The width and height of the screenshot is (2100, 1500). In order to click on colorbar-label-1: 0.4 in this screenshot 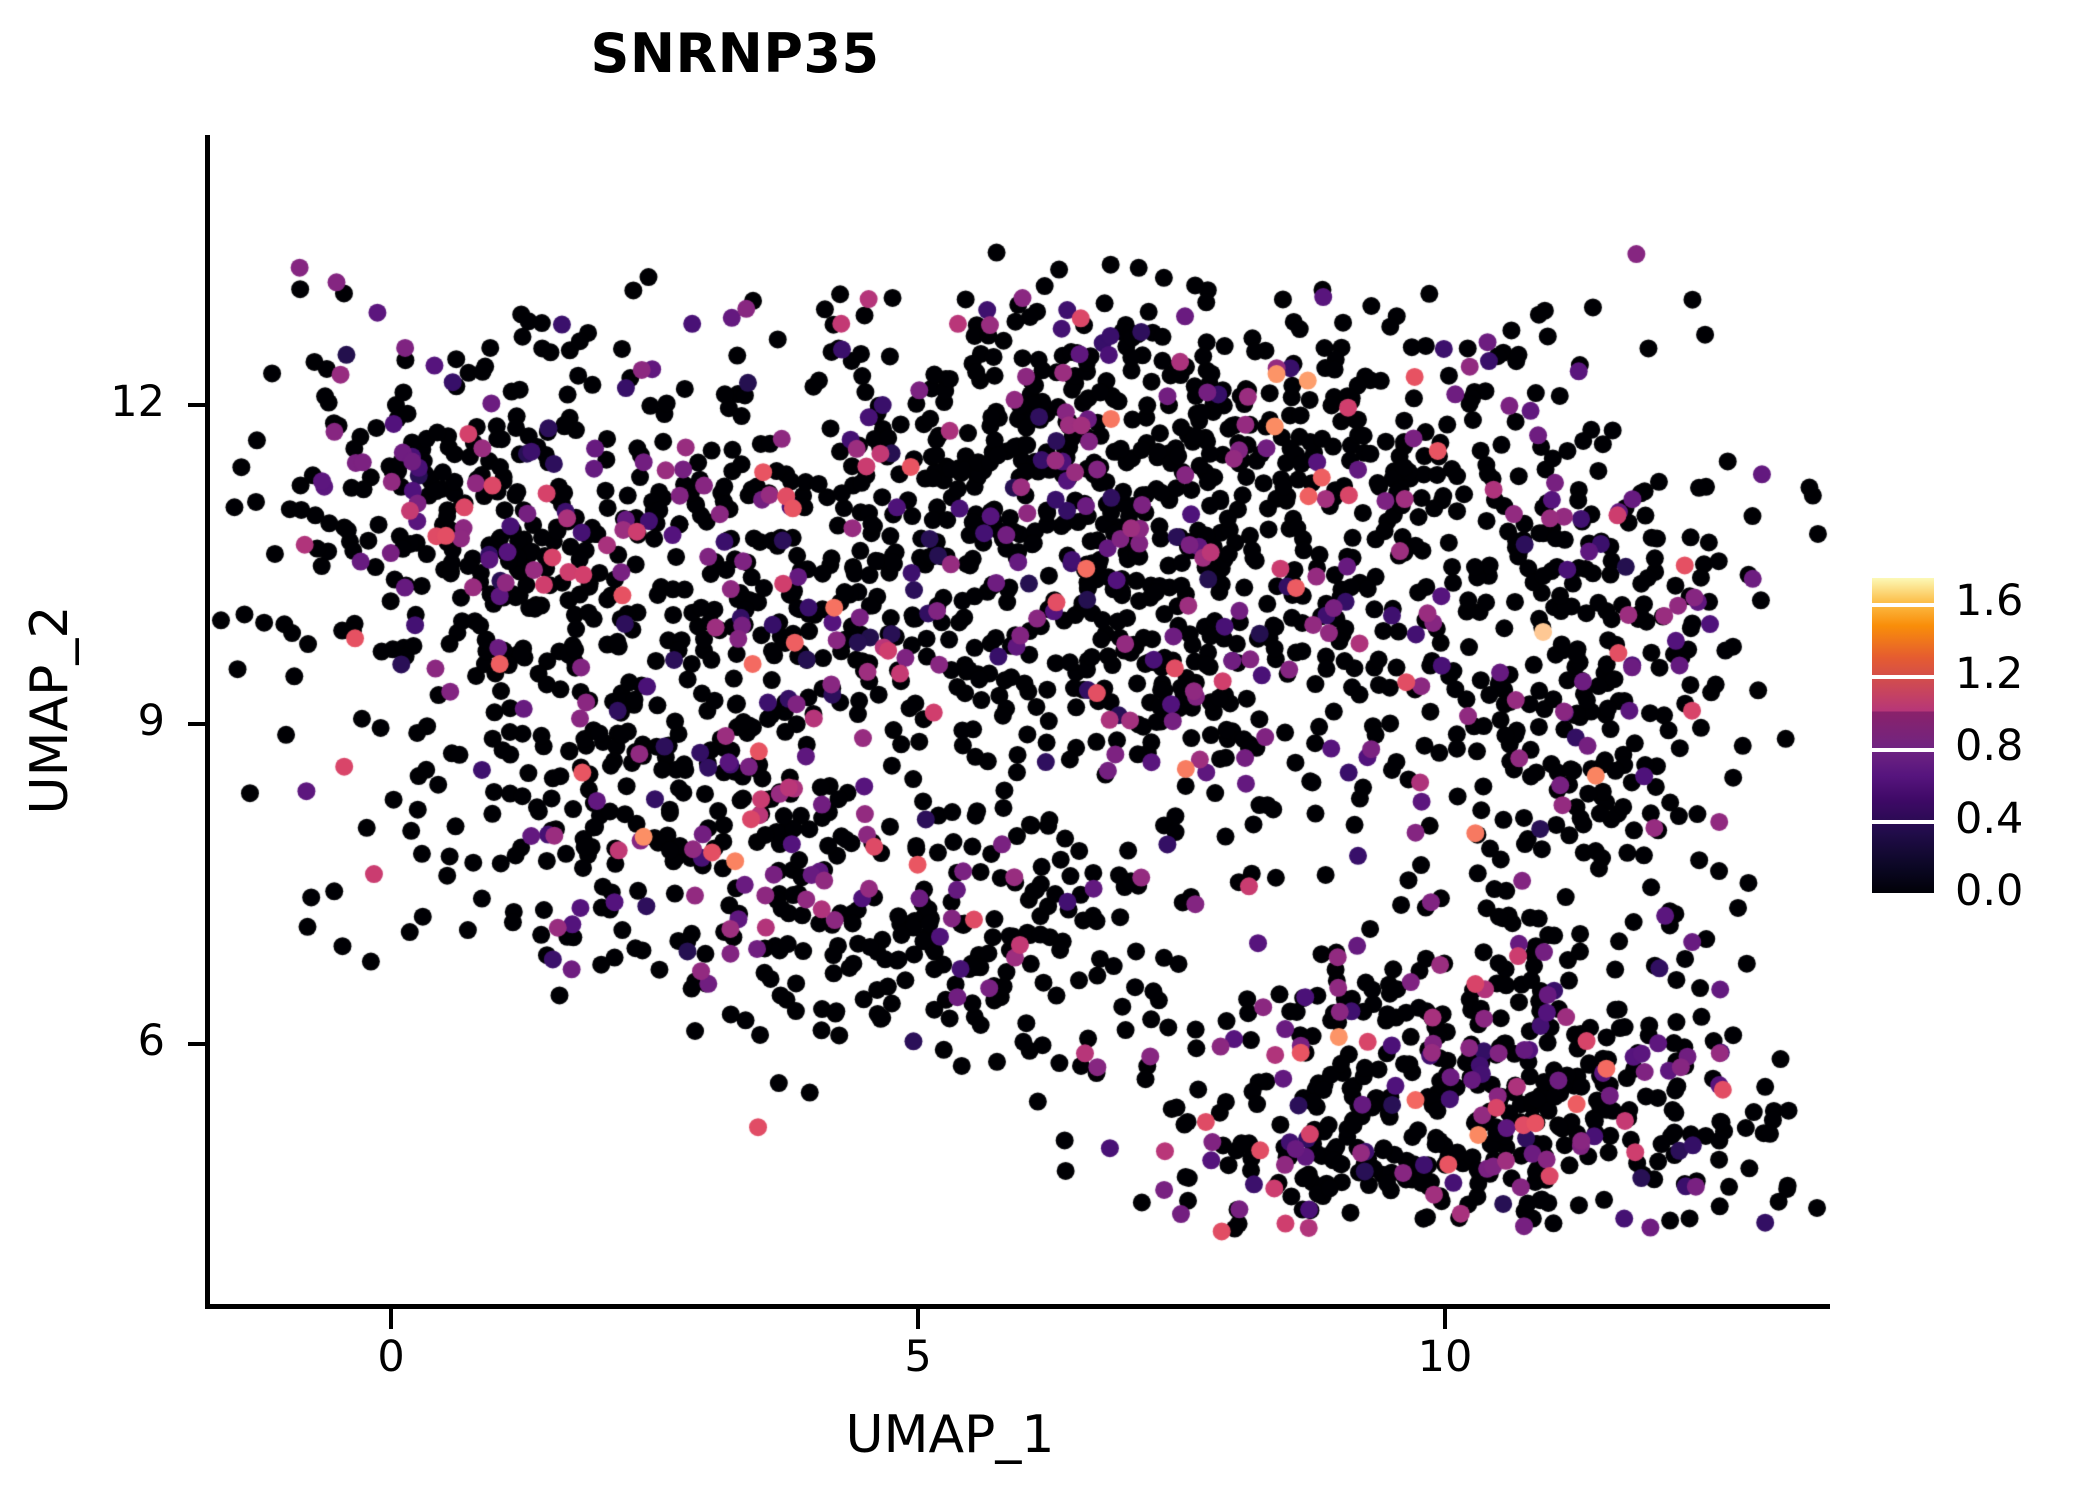, I will do `click(1989, 819)`.